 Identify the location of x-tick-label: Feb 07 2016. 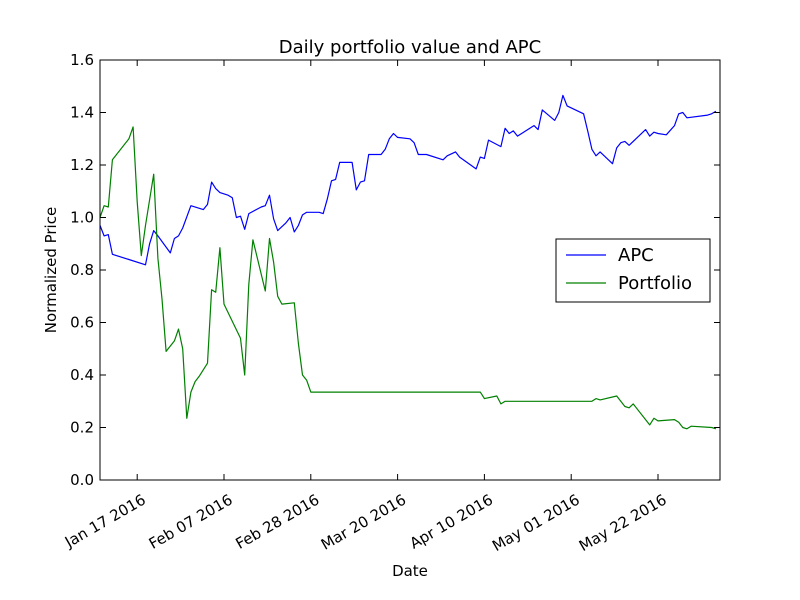
(191, 522).